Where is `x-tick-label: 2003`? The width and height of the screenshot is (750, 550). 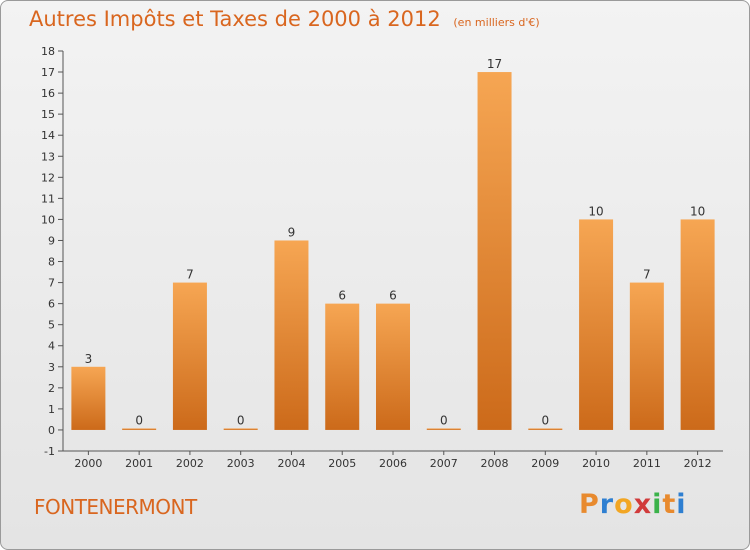 x-tick-label: 2003 is located at coordinates (241, 463).